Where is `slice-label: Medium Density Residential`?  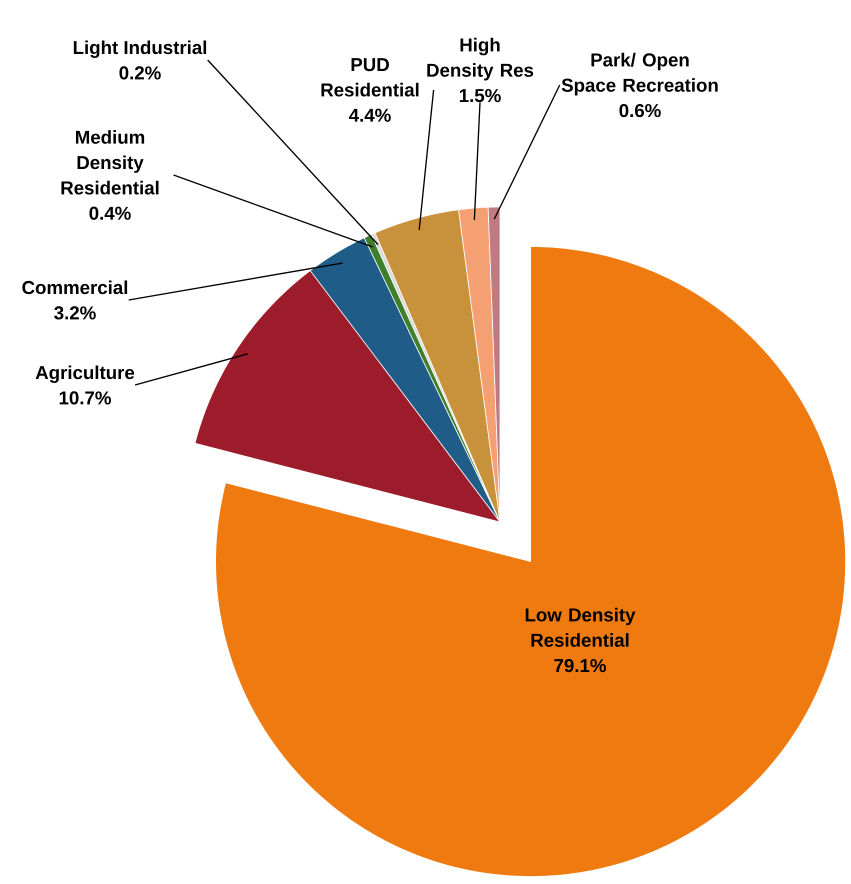 slice-label: Medium Density Residential is located at coordinates (109, 162).